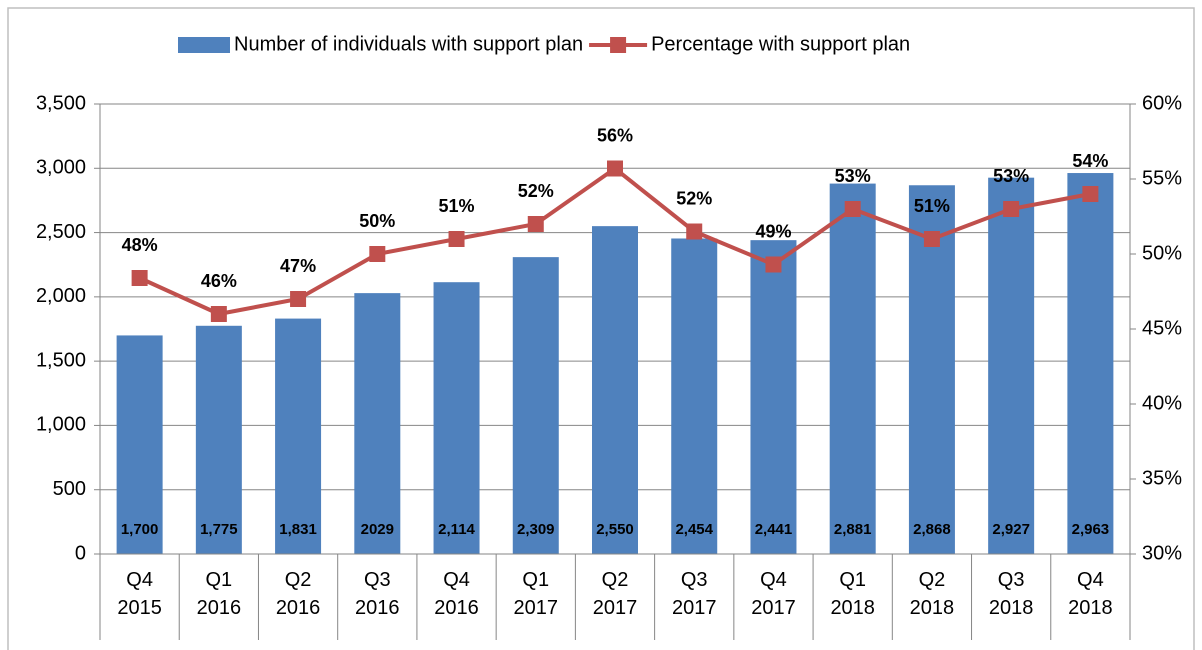  Describe the element at coordinates (932, 594) in the screenshot. I see `x-tick-label: Q2 2018` at that location.